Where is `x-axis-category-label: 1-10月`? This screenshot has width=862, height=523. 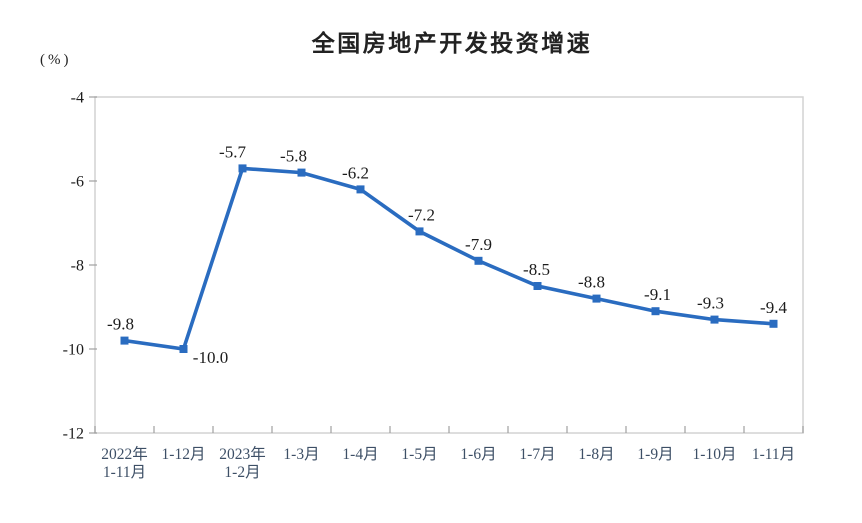
x-axis-category-label: 1-10月 is located at coordinates (715, 454).